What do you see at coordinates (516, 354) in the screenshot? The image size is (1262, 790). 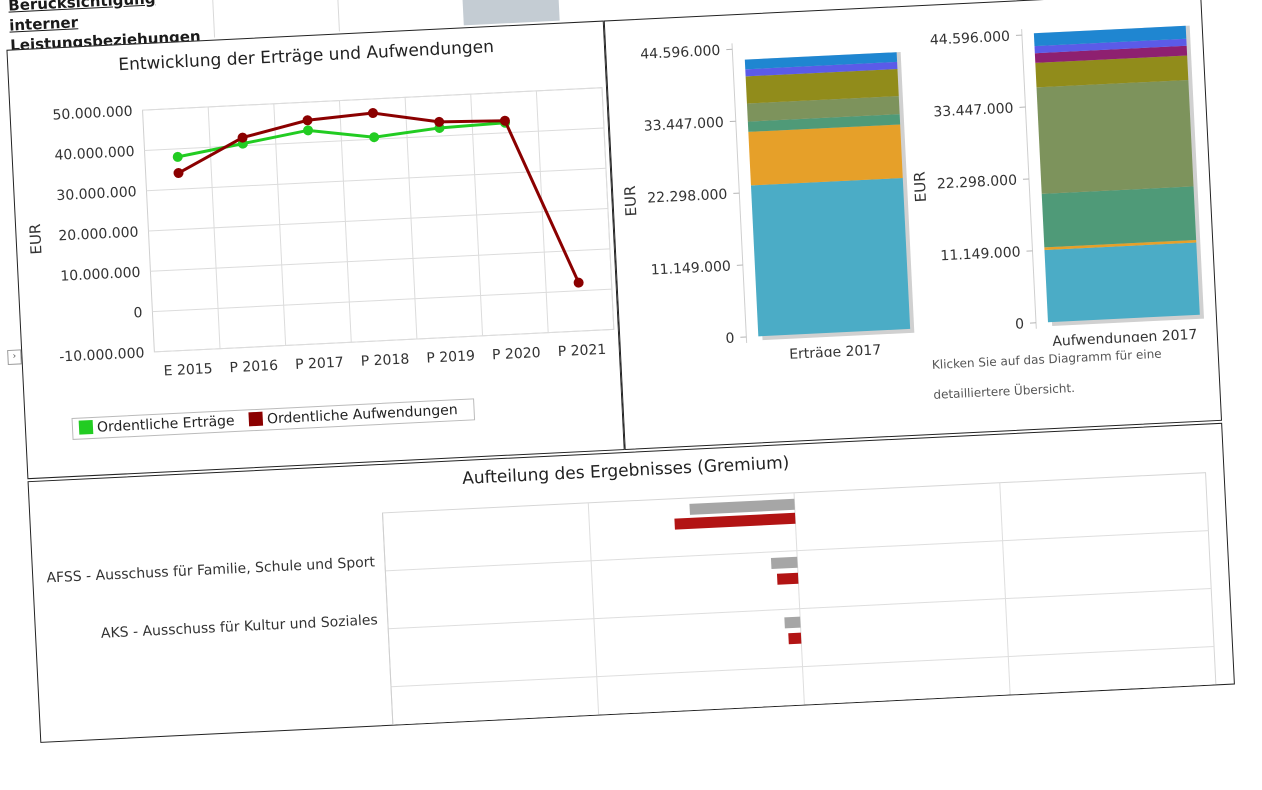 I see `x-tick-label: P 2020` at bounding box center [516, 354].